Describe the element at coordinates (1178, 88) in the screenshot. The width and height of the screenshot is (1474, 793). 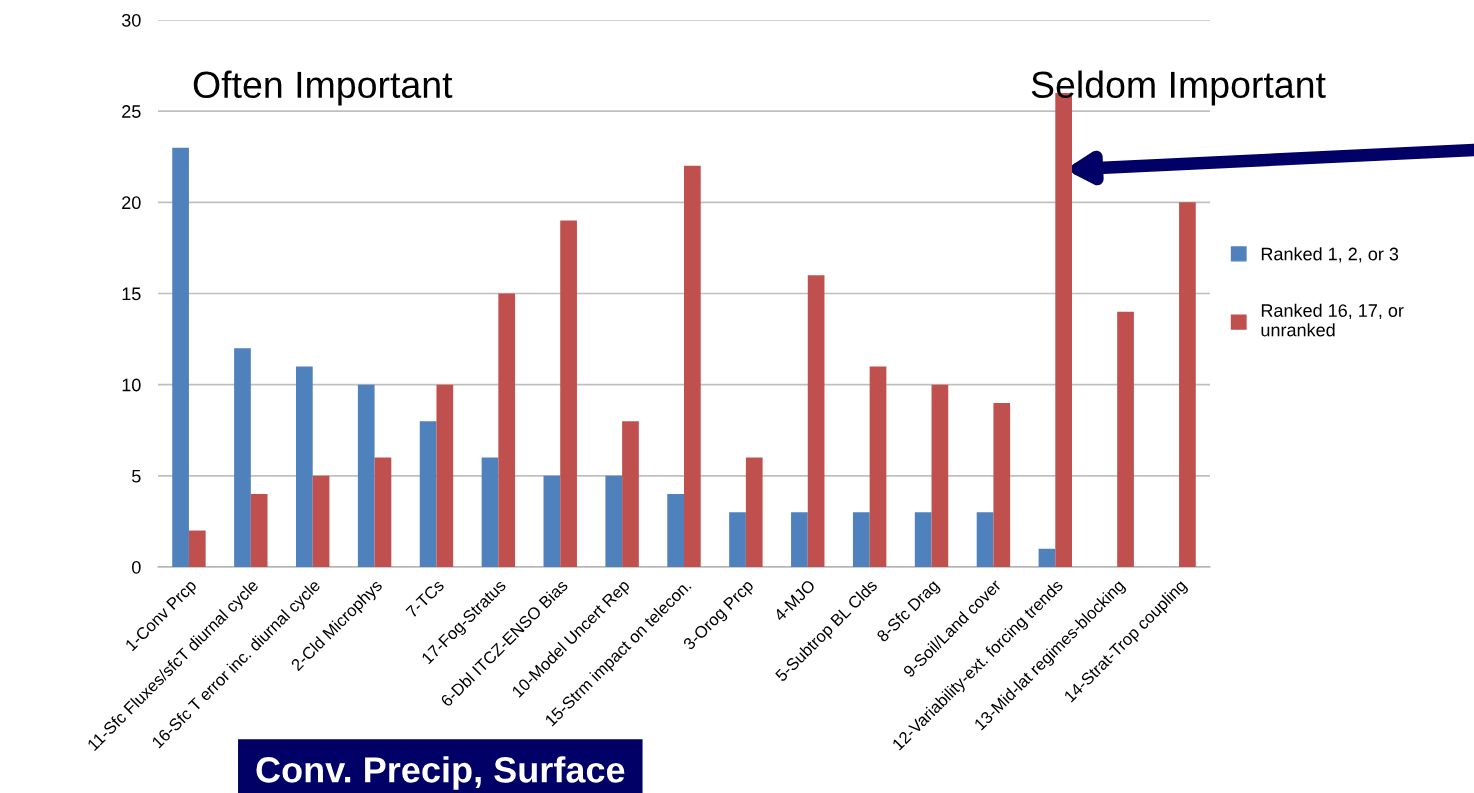
I see `annotation: Seldom Important` at that location.